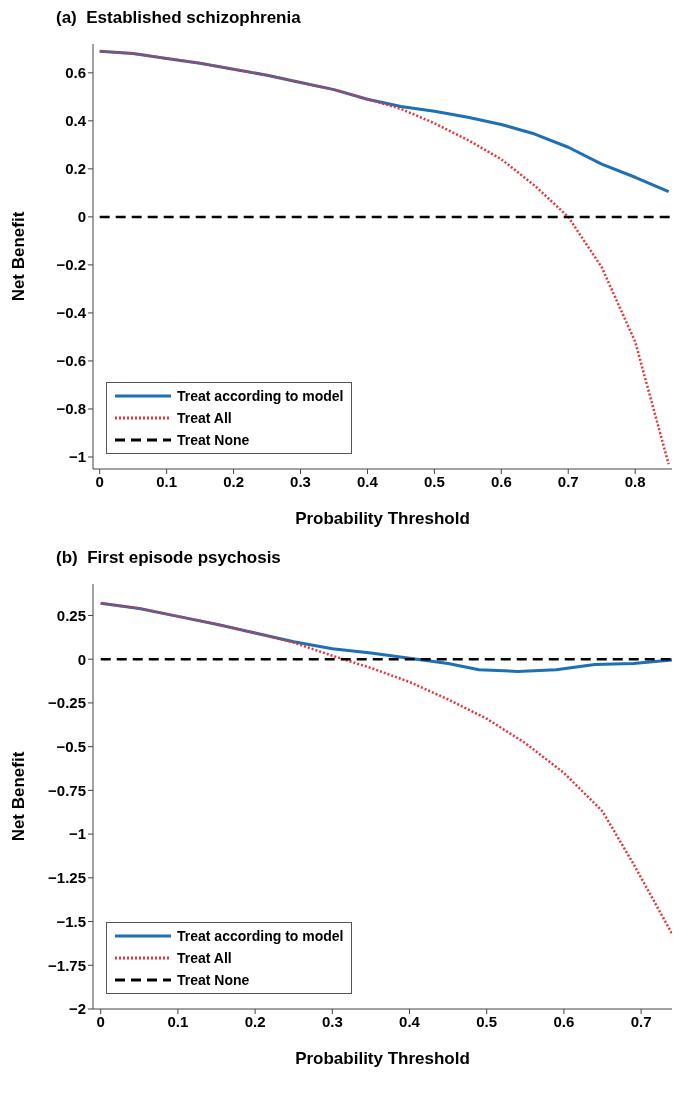 The image size is (686, 1103). I want to click on y-tick-label: −1.25, so click(67, 878).